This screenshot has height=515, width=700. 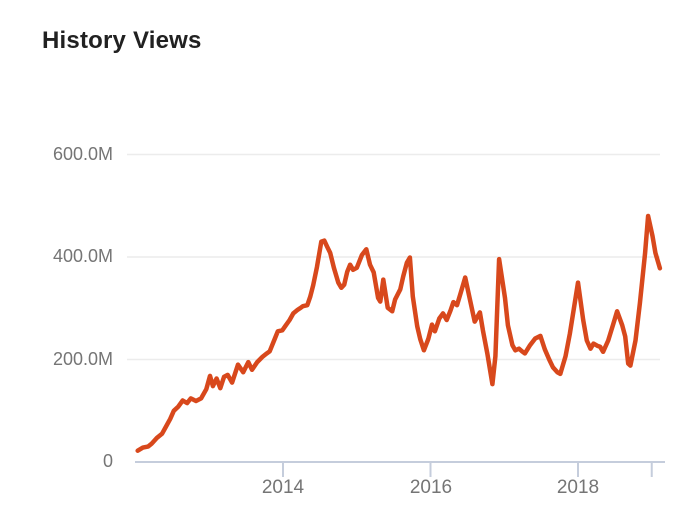 What do you see at coordinates (578, 487) in the screenshot?
I see `x-axis-label-2018: 2018` at bounding box center [578, 487].